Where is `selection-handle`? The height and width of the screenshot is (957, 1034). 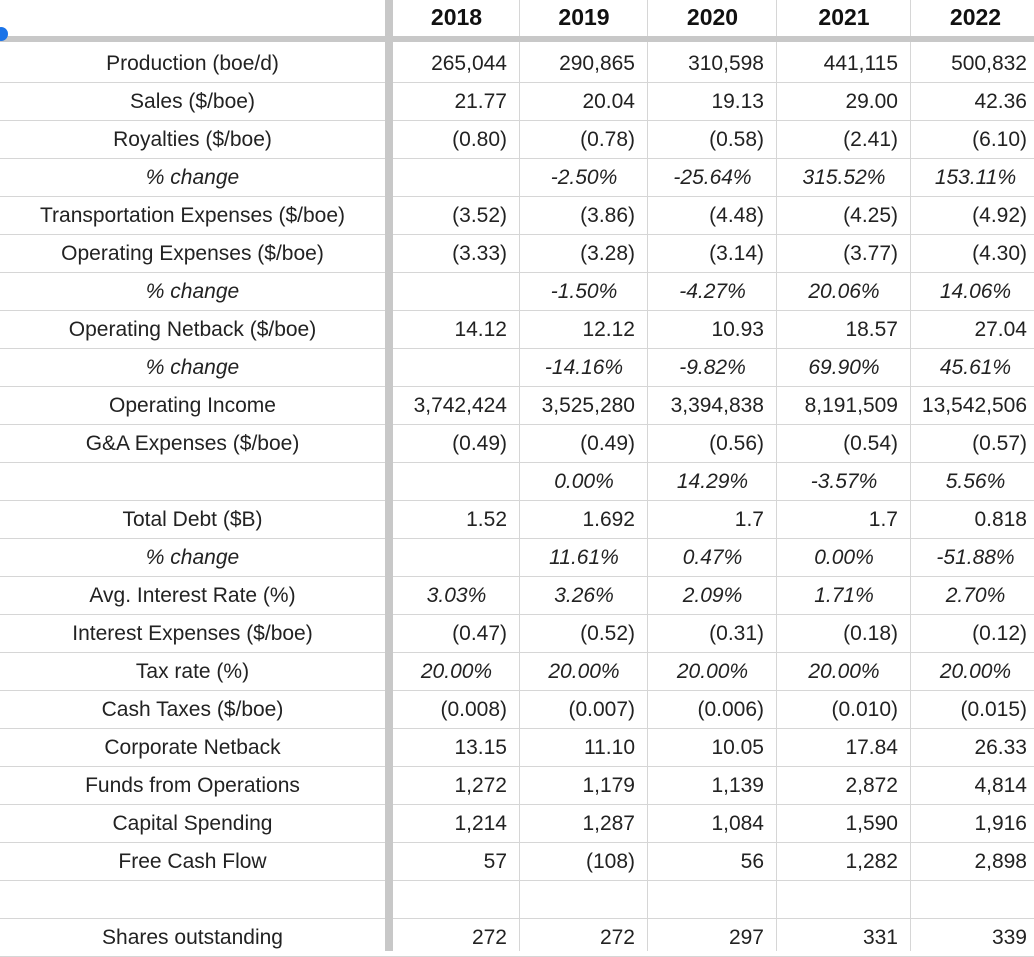 selection-handle is located at coordinates (4, 34).